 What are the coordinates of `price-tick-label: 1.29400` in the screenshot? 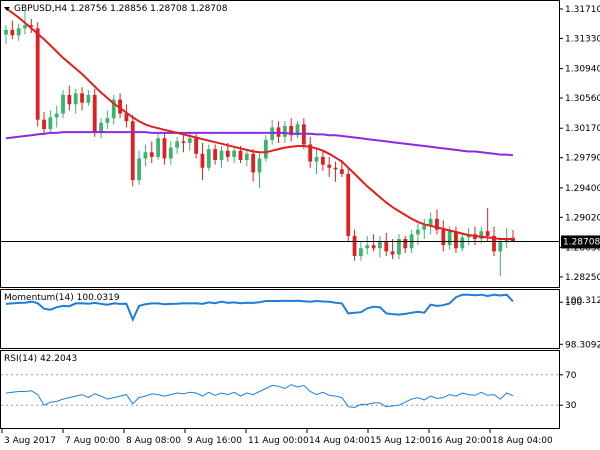 It's located at (582, 189).